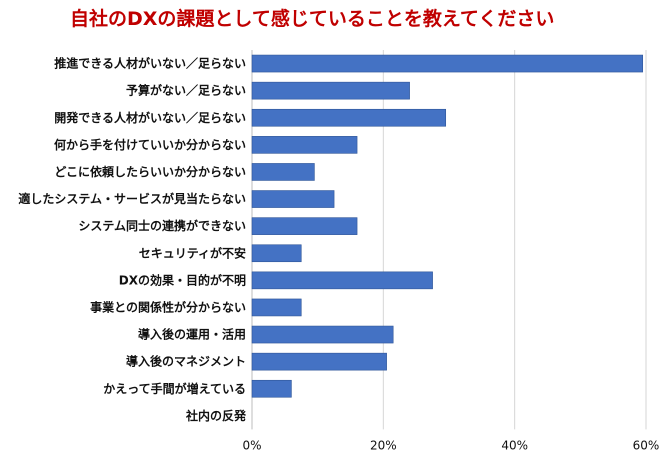 The image size is (670, 465). I want to click on category-label: 開発できる人材がいない／足らない, so click(150, 117).